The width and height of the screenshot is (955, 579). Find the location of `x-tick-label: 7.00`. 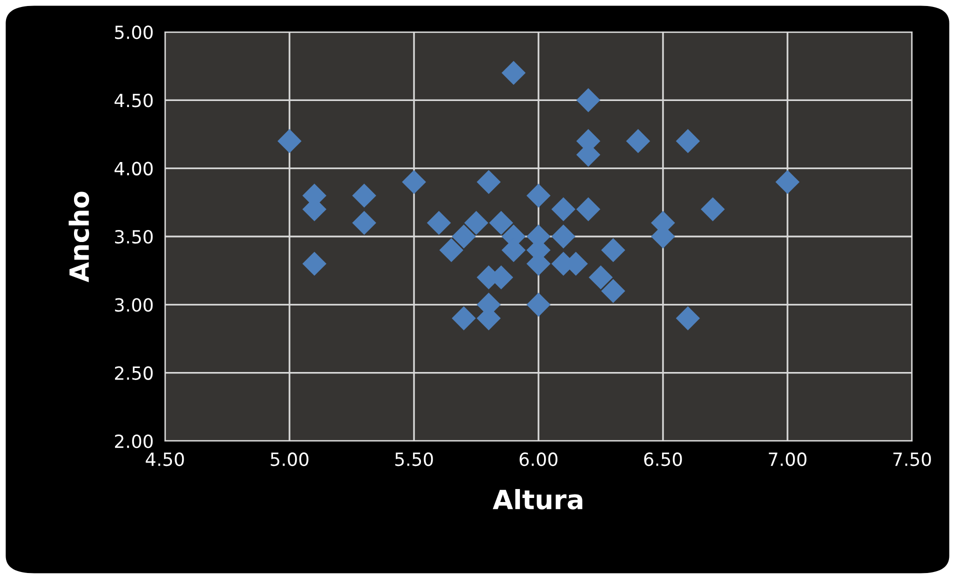

x-tick-label: 7.00 is located at coordinates (787, 459).